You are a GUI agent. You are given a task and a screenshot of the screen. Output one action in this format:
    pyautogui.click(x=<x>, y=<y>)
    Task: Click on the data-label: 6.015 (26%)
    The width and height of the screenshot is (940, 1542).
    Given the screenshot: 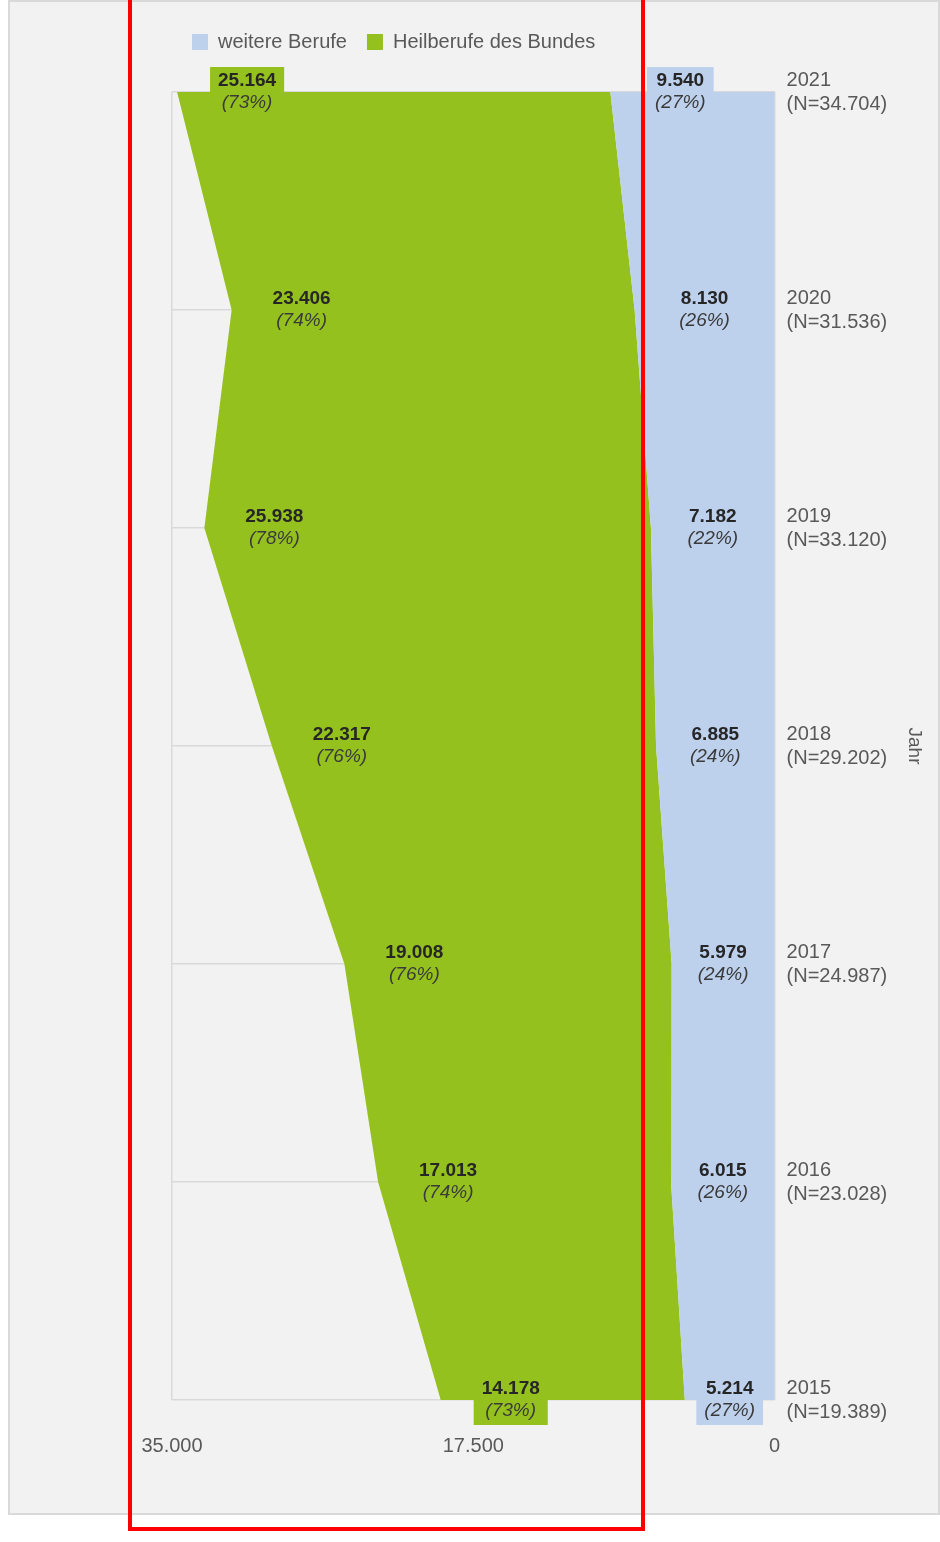 What is the action you would take?
    pyautogui.click(x=723, y=1181)
    